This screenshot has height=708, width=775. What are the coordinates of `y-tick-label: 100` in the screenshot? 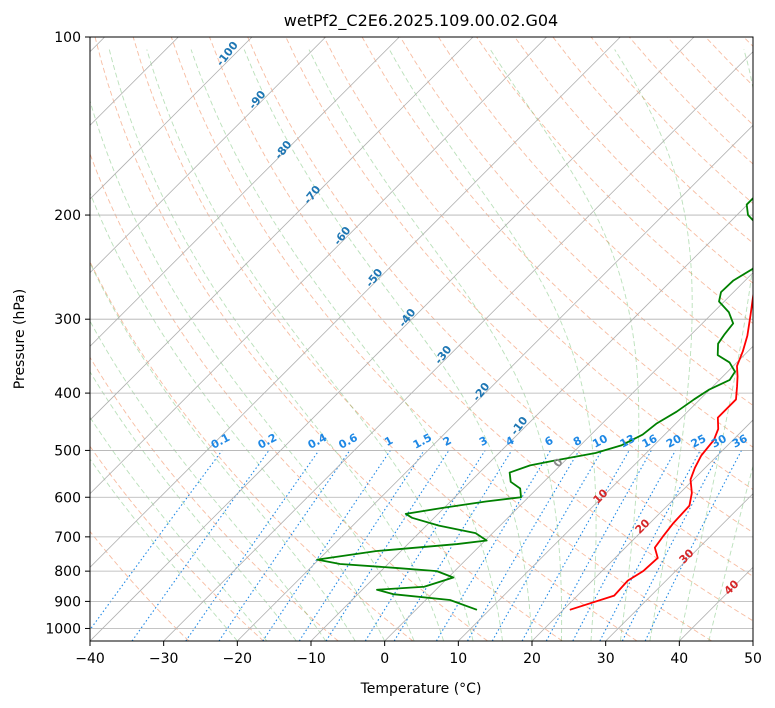 It's located at (67, 38).